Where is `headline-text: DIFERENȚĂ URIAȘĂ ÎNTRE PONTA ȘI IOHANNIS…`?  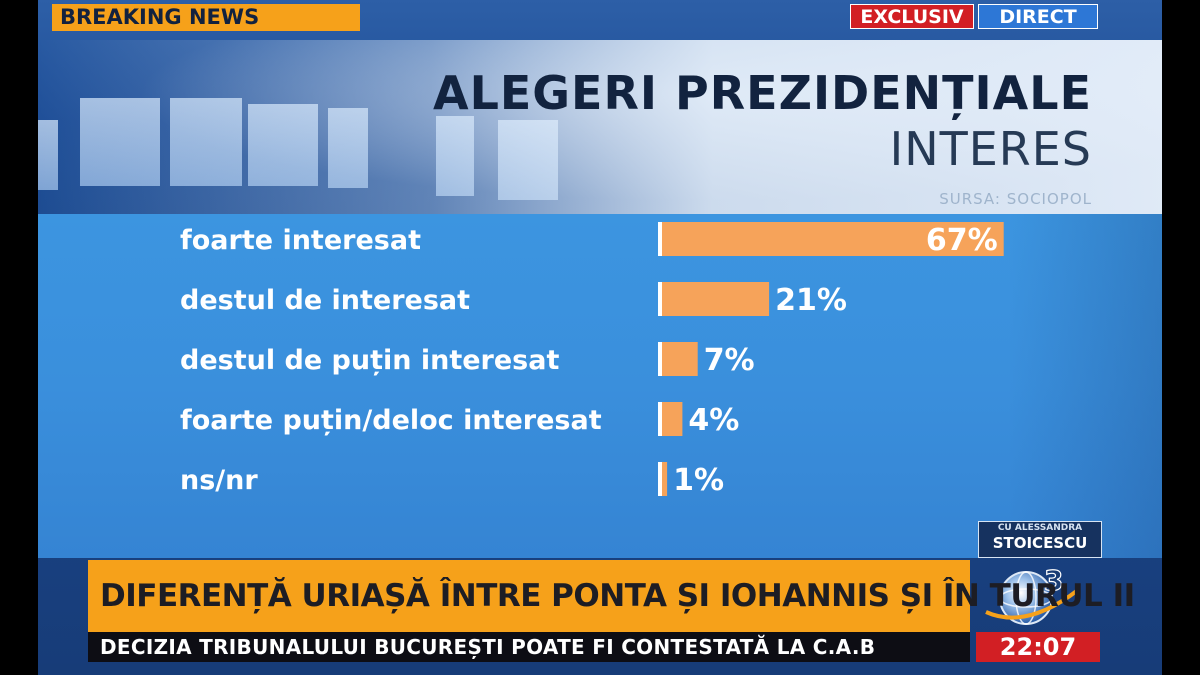 headline-text: DIFERENȚĂ URIAȘĂ ÎNTRE PONTA ȘI IOHANNIS… is located at coordinates (617, 596).